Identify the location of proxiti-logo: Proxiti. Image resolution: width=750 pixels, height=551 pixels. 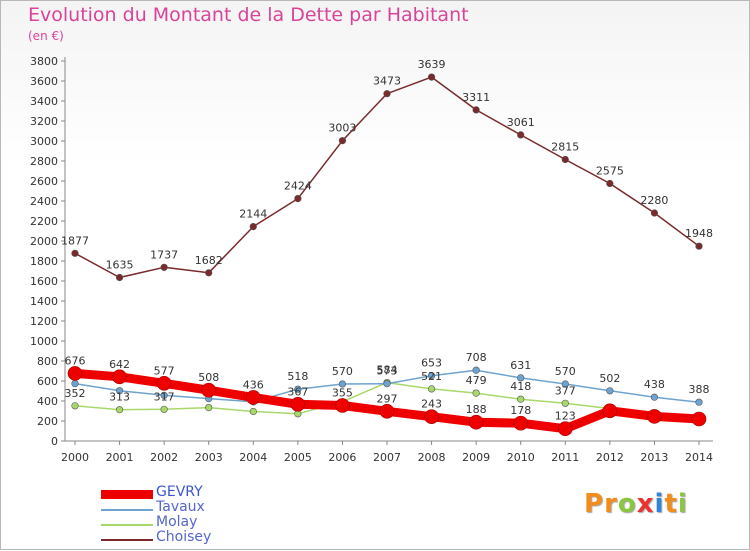
(636, 504).